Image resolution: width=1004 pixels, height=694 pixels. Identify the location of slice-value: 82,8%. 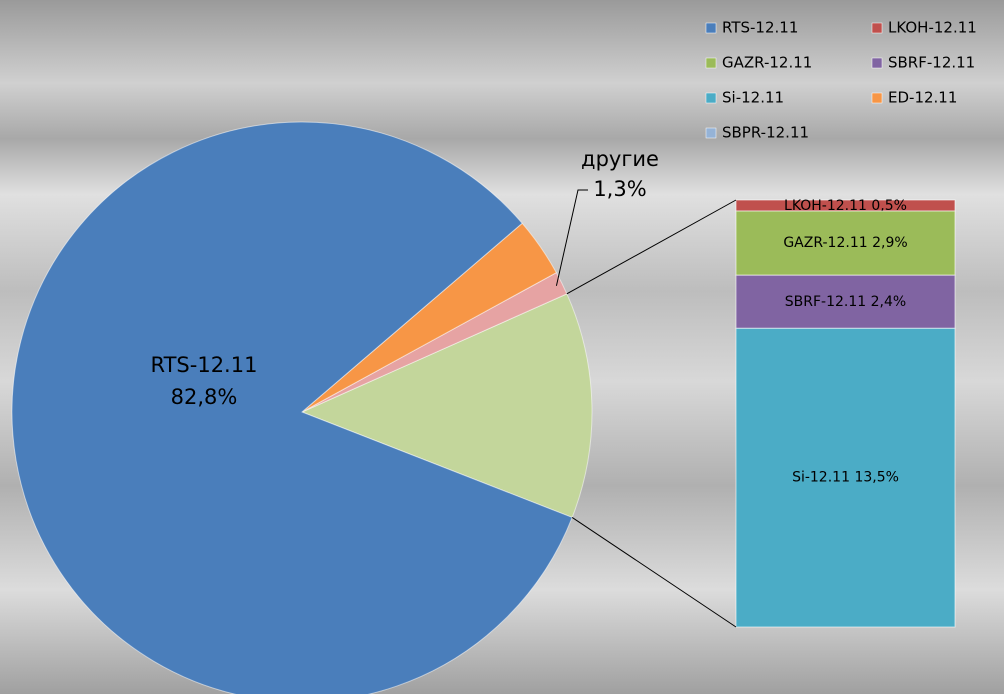
(204, 397).